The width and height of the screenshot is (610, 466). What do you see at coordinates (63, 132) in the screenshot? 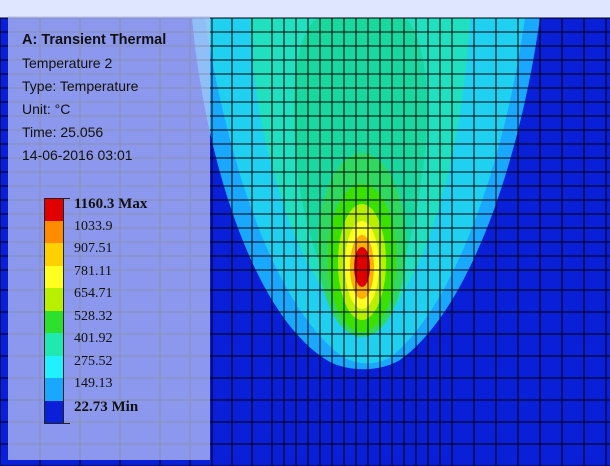
I see `result-time: Time: 25.056` at bounding box center [63, 132].